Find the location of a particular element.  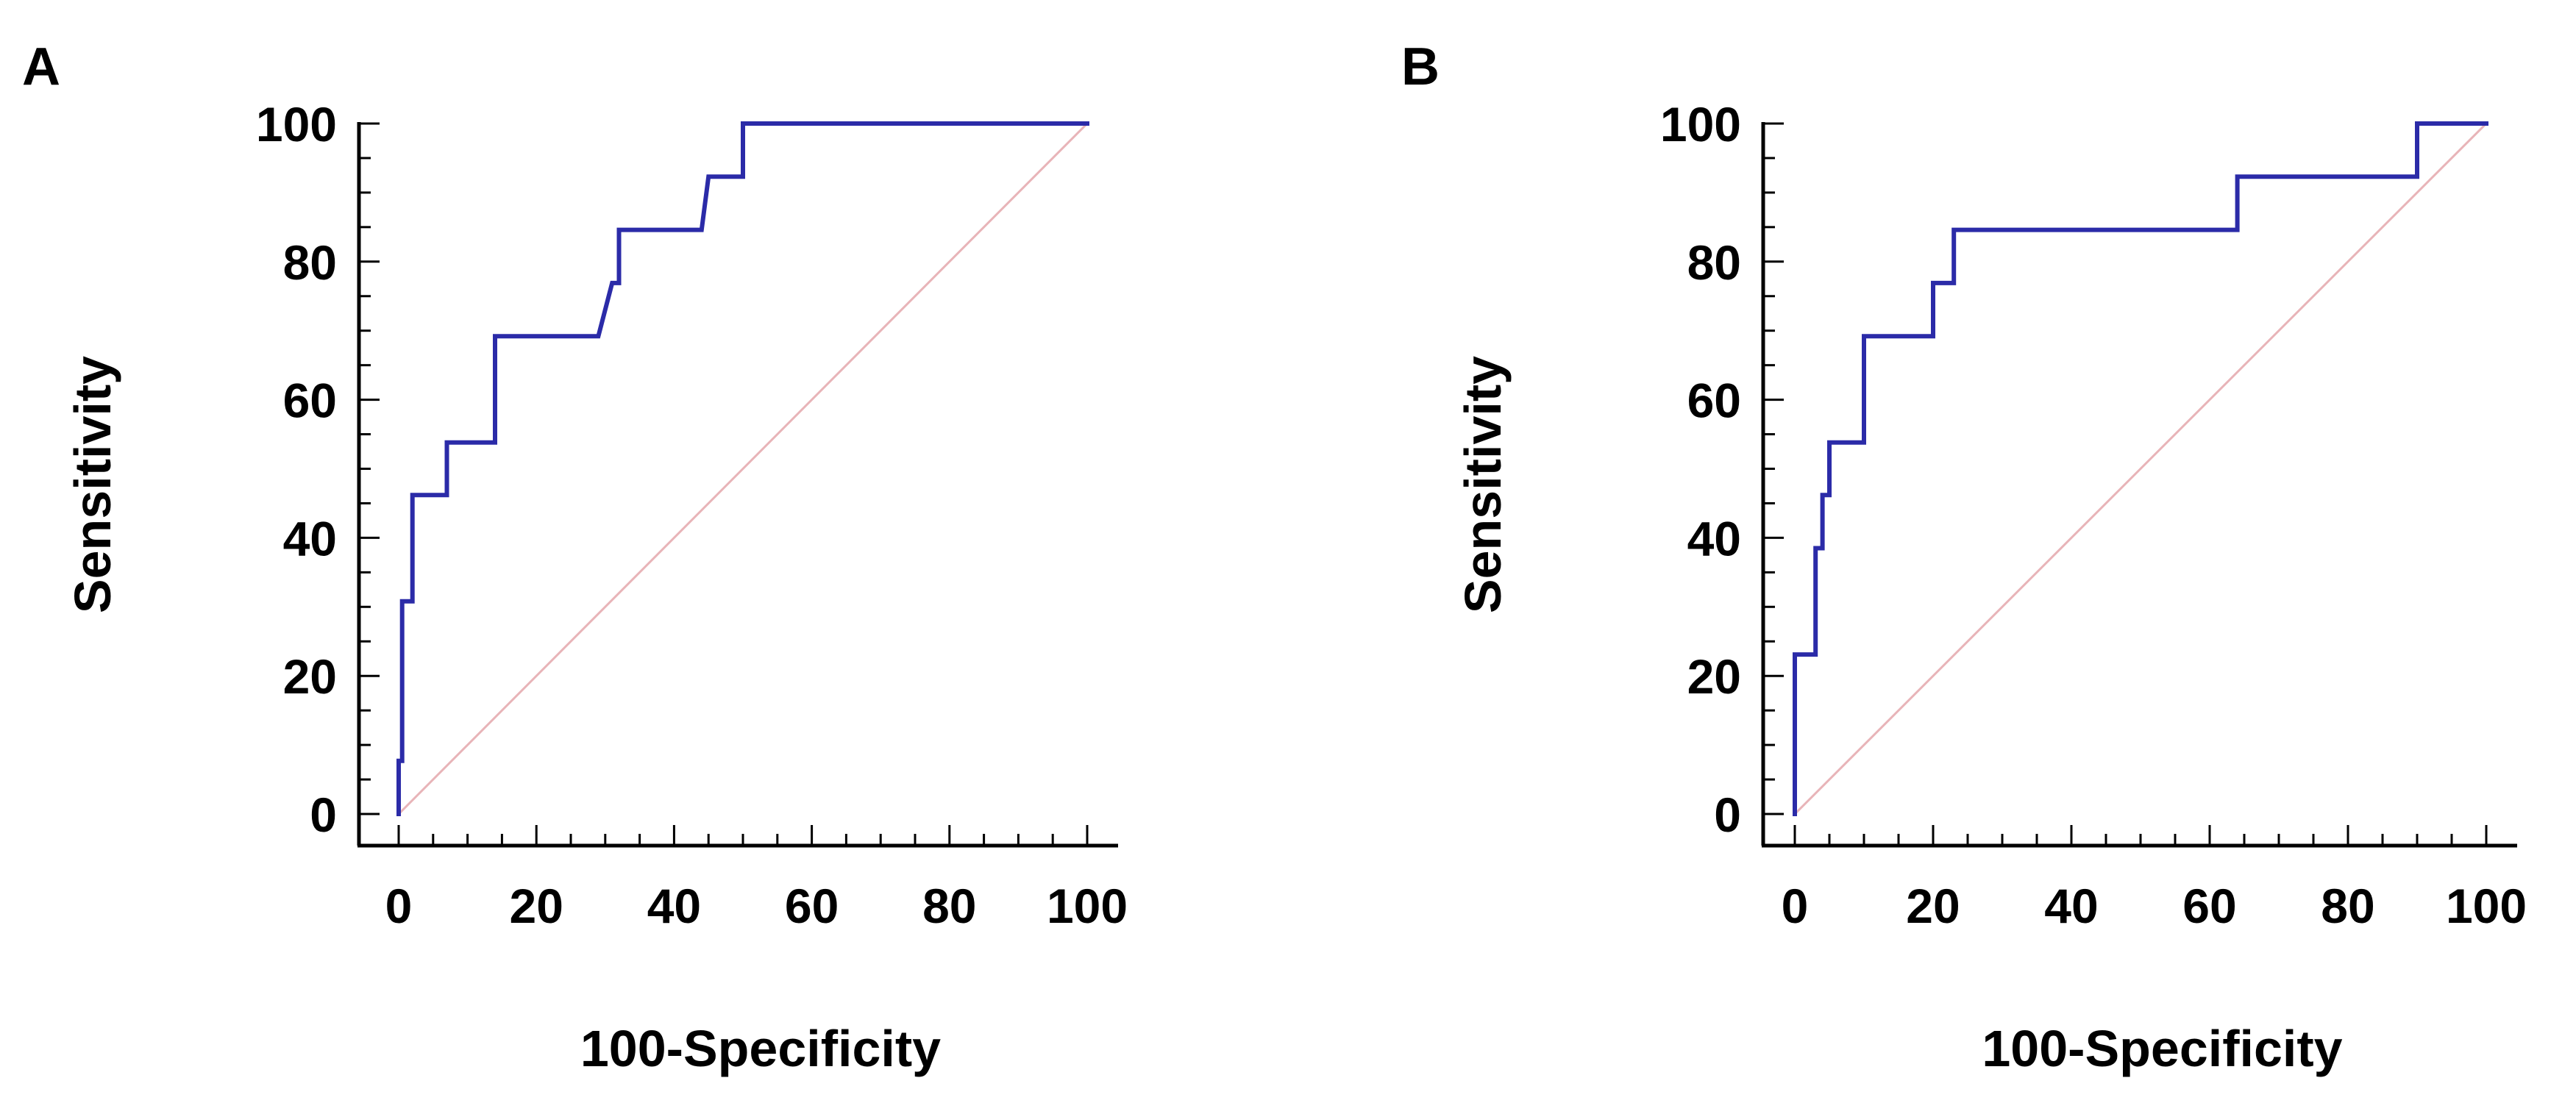

panel-label: A is located at coordinates (41, 67).